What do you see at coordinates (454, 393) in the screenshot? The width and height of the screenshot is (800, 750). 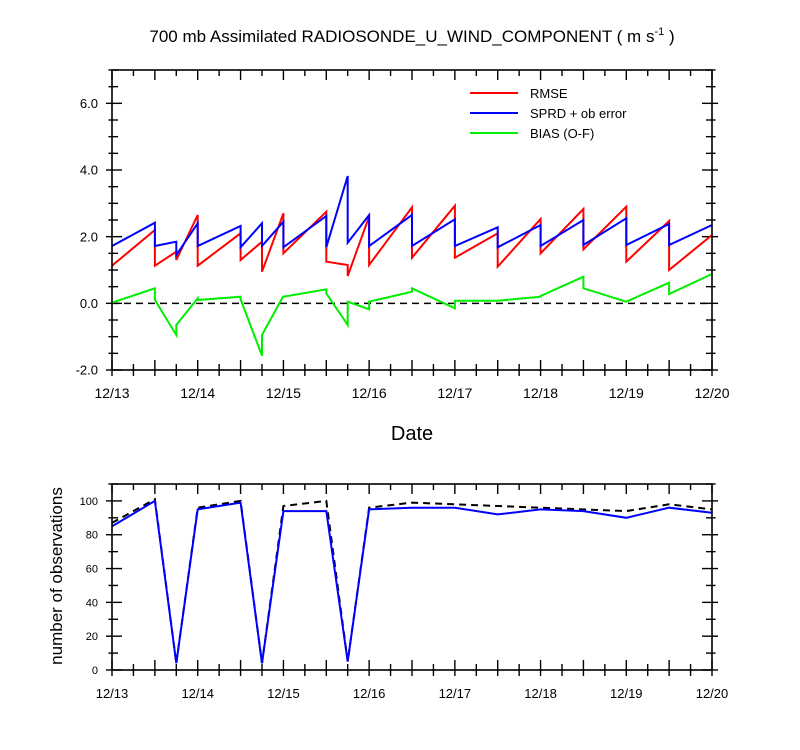 I see `top-x-tick-label-12-17: 12/17` at bounding box center [454, 393].